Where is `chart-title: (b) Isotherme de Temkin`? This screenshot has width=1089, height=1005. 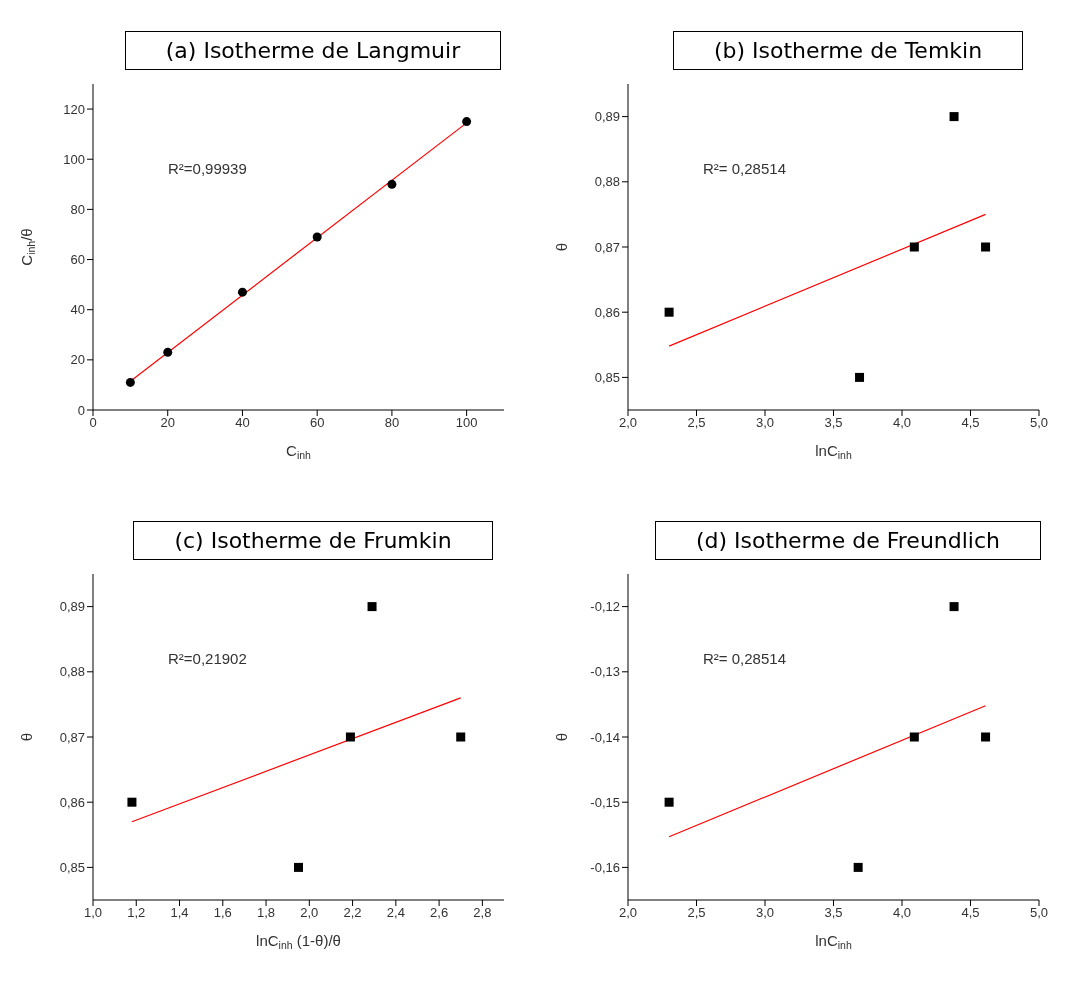
chart-title: (b) Isotherme de Temkin is located at coordinates (848, 50).